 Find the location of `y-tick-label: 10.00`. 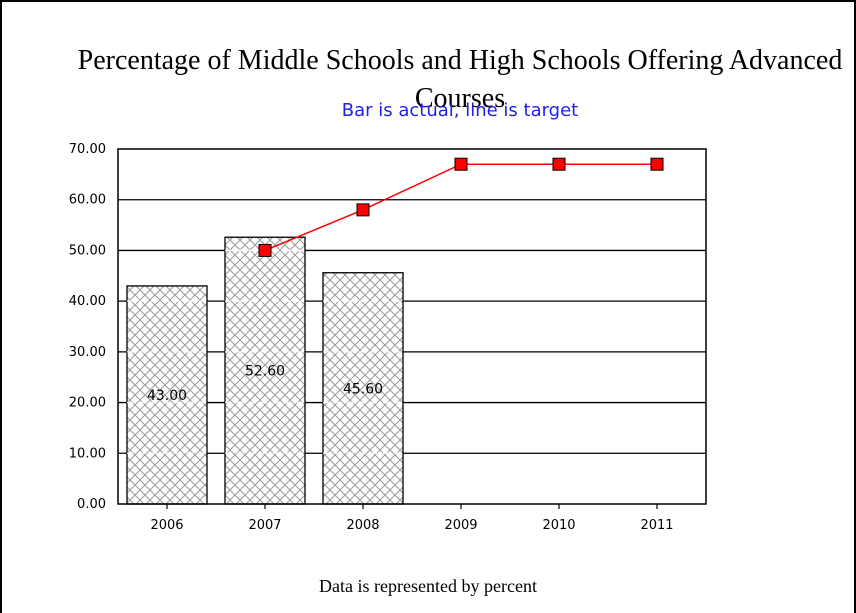

y-tick-label: 10.00 is located at coordinates (87, 453).